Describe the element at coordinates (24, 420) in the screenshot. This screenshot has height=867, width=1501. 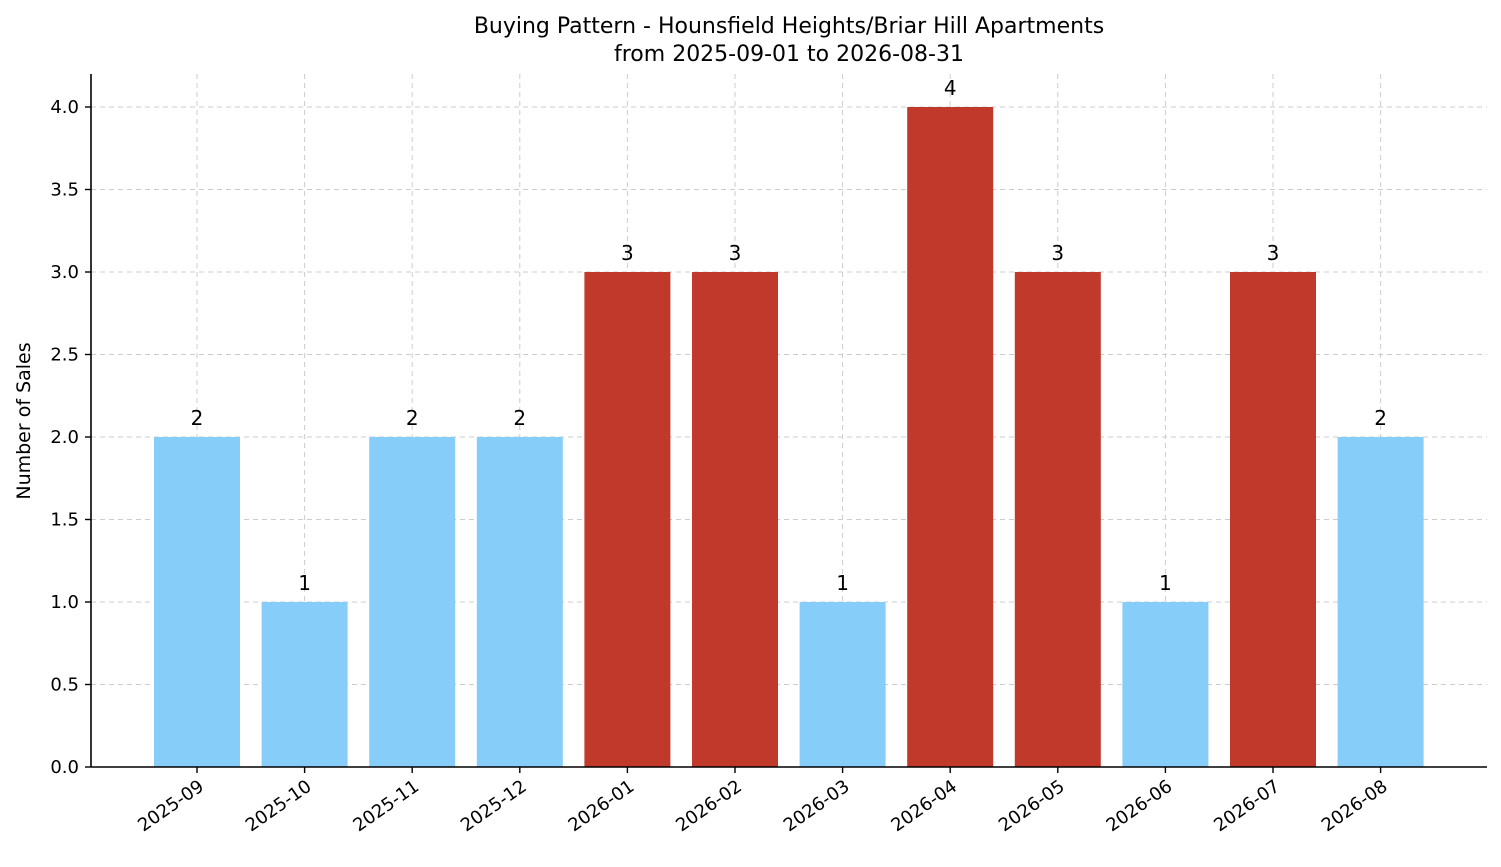
I see `y-axis-label: Number of Sales` at that location.